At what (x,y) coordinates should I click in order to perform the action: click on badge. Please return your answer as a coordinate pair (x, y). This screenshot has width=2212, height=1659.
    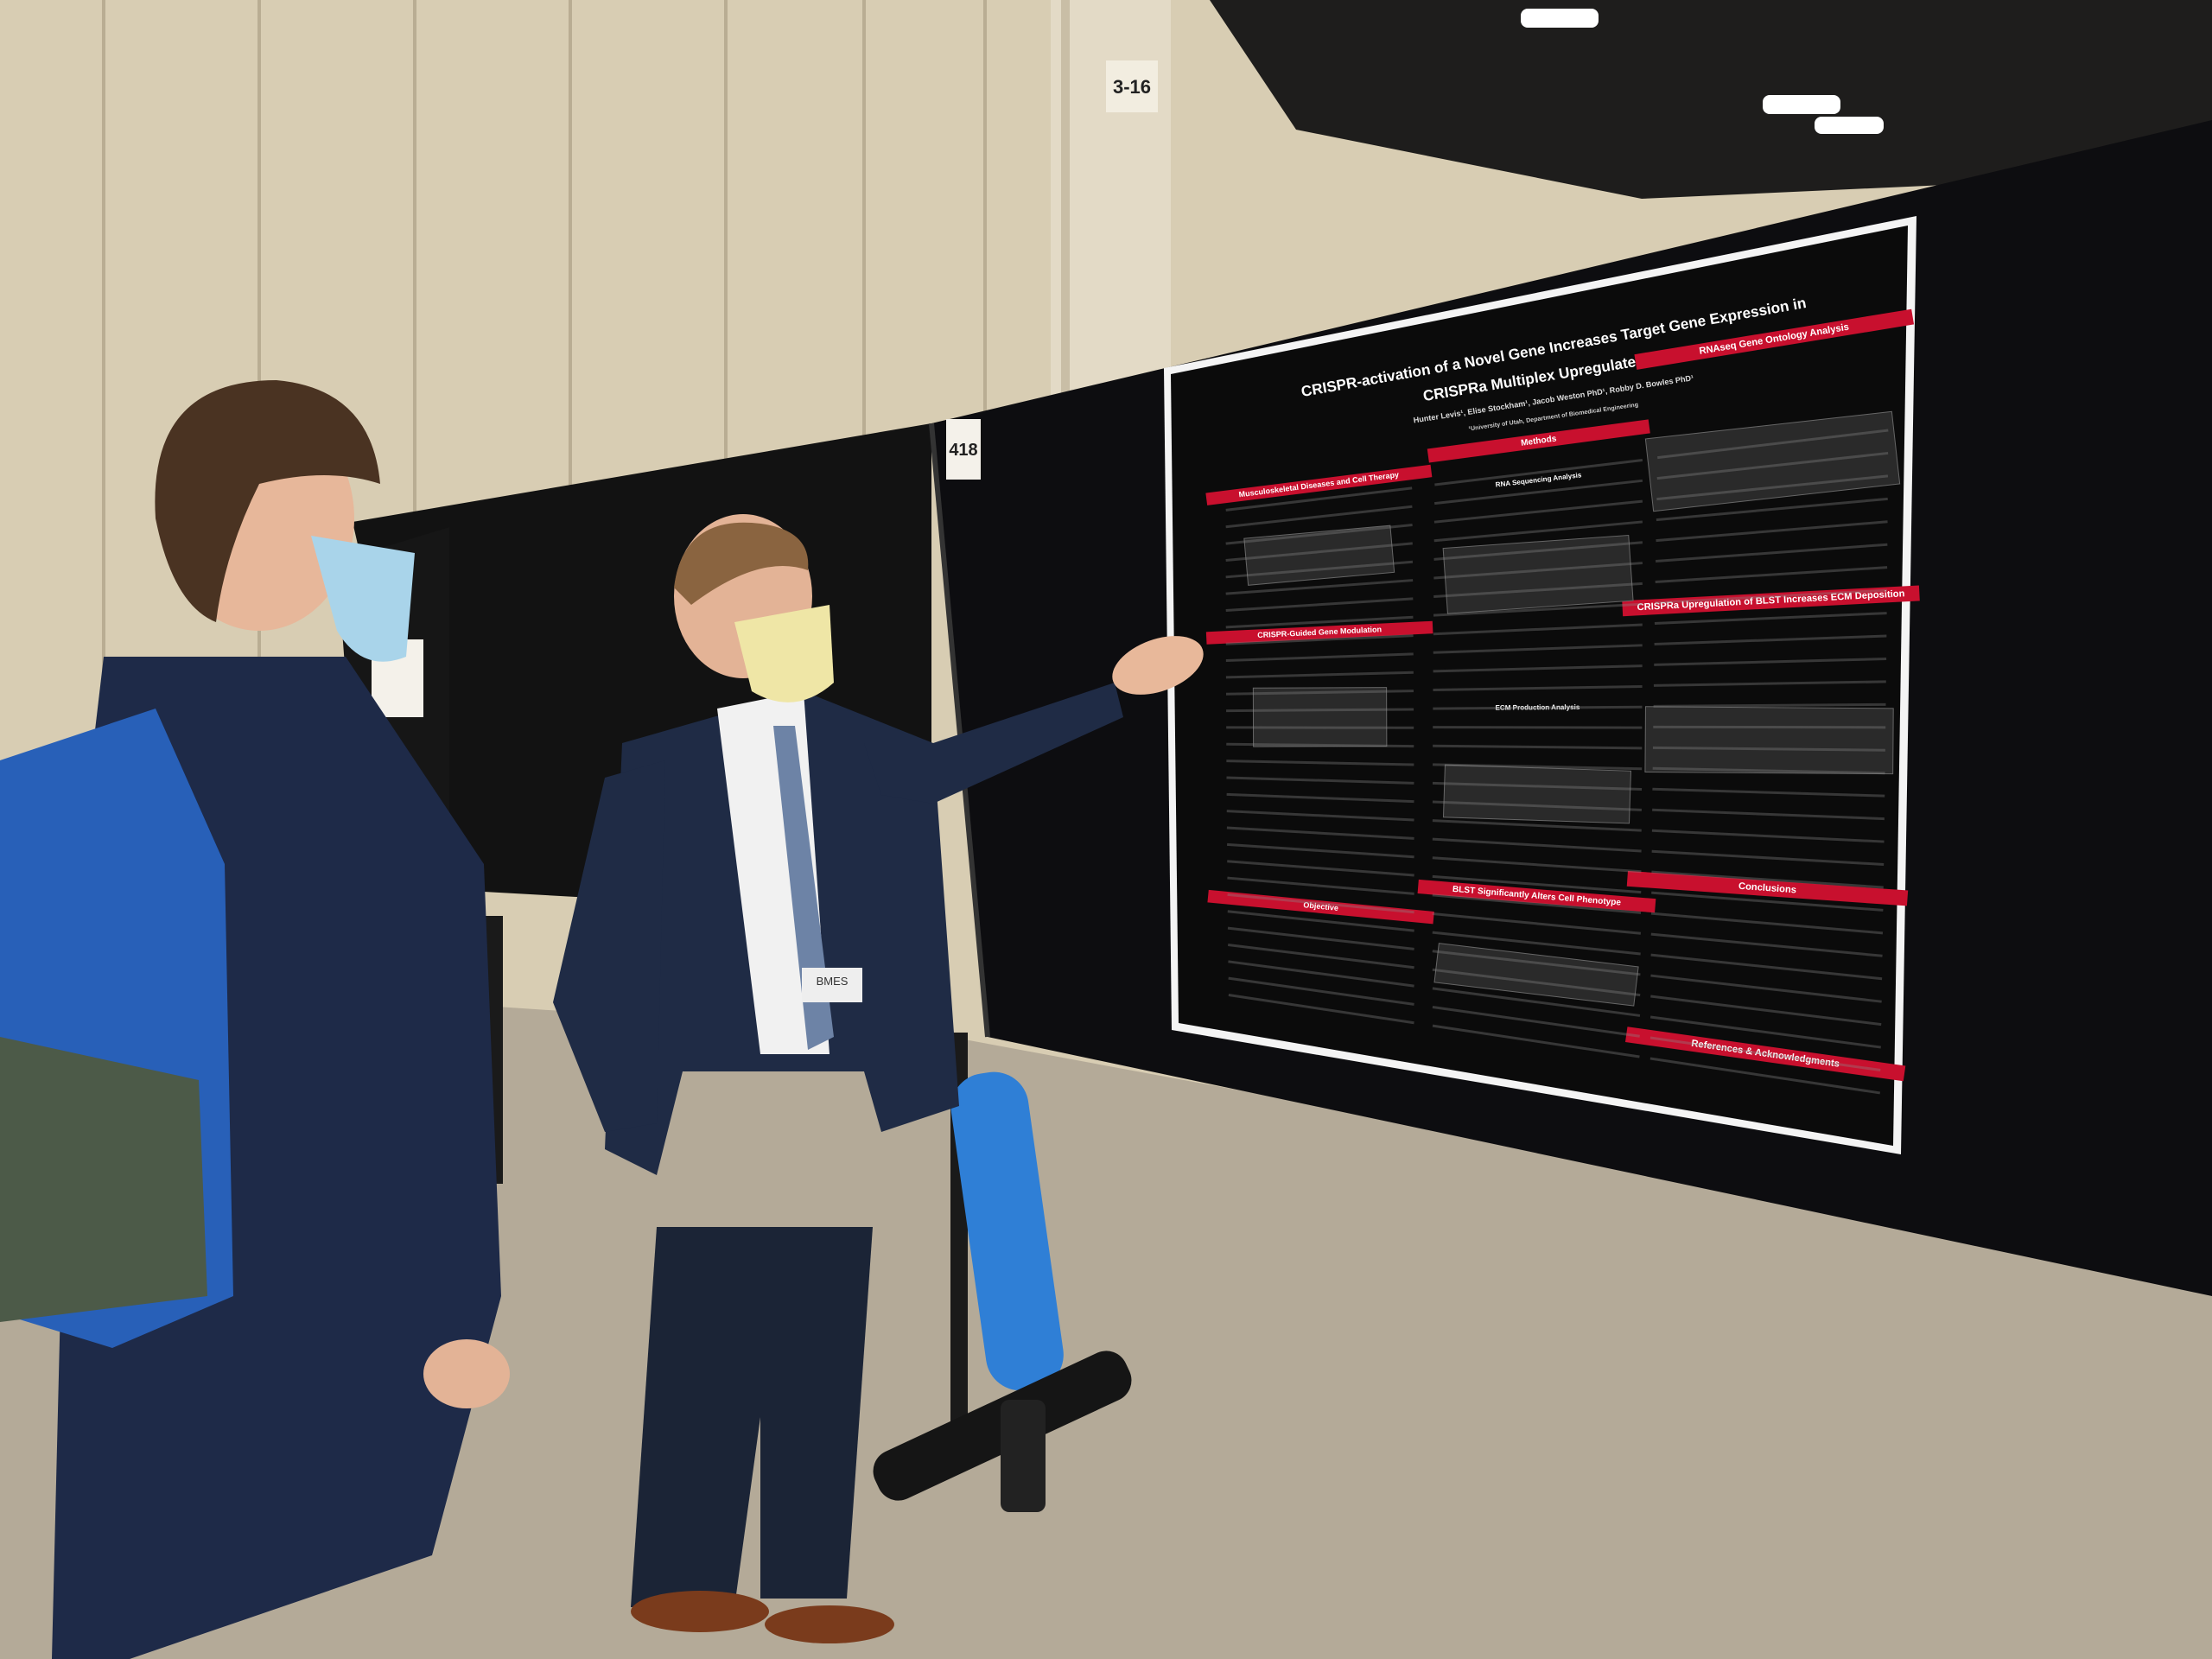
    Looking at the image, I should click on (832, 985).